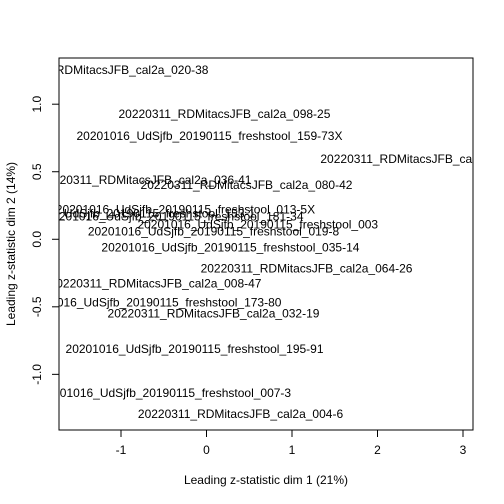 This screenshot has width=504, height=504. What do you see at coordinates (396, 159) in the screenshot?
I see `point-label: 20220311_RDMitacsJFB_ca` at bounding box center [396, 159].